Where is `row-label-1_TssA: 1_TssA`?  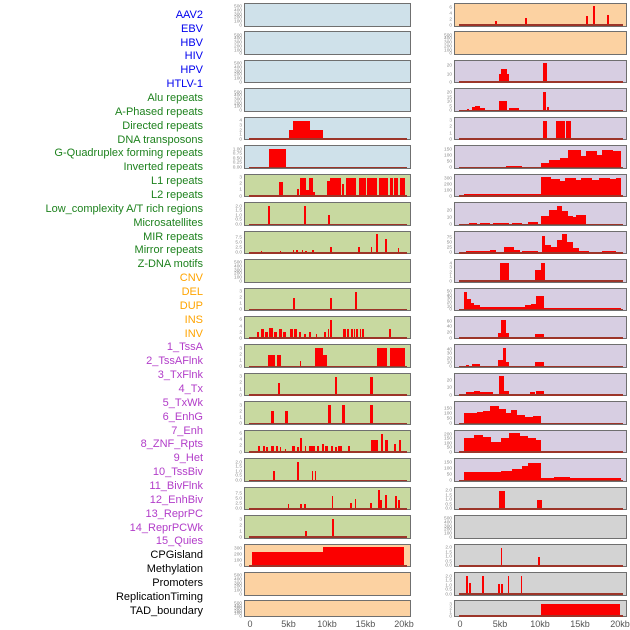 row-label-1_TssA: 1_TssA is located at coordinates (184, 347).